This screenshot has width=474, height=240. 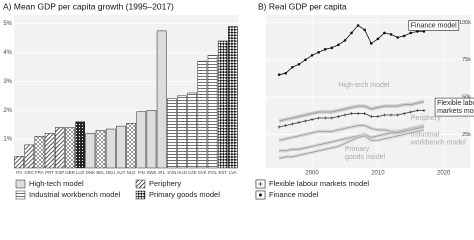 I want to click on label-box, so click(x=454, y=107).